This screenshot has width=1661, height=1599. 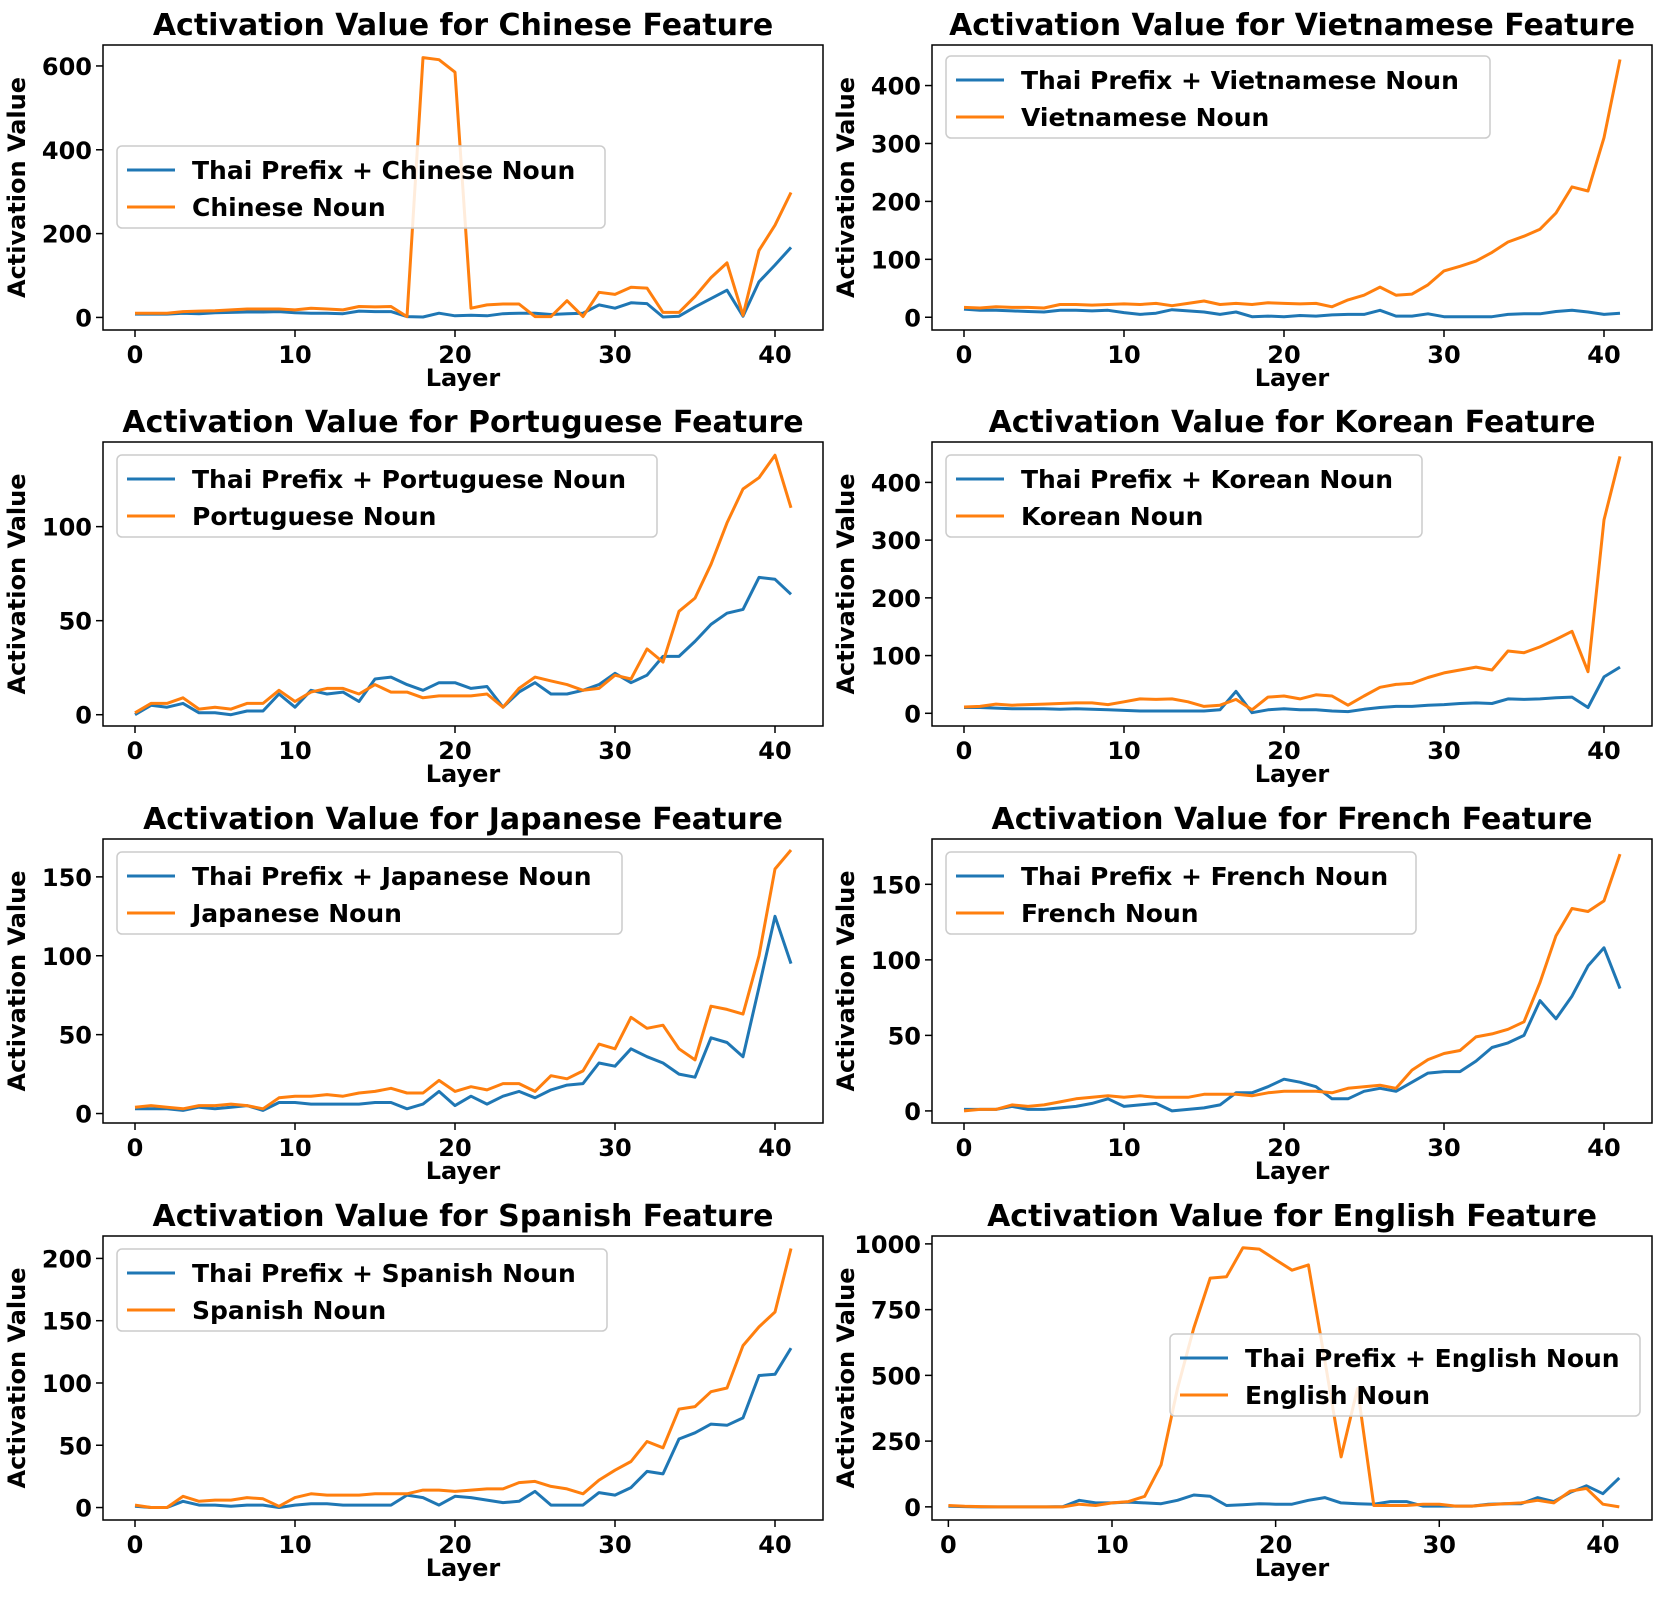 I want to click on series-line-japanese-noun, so click(x=463, y=980).